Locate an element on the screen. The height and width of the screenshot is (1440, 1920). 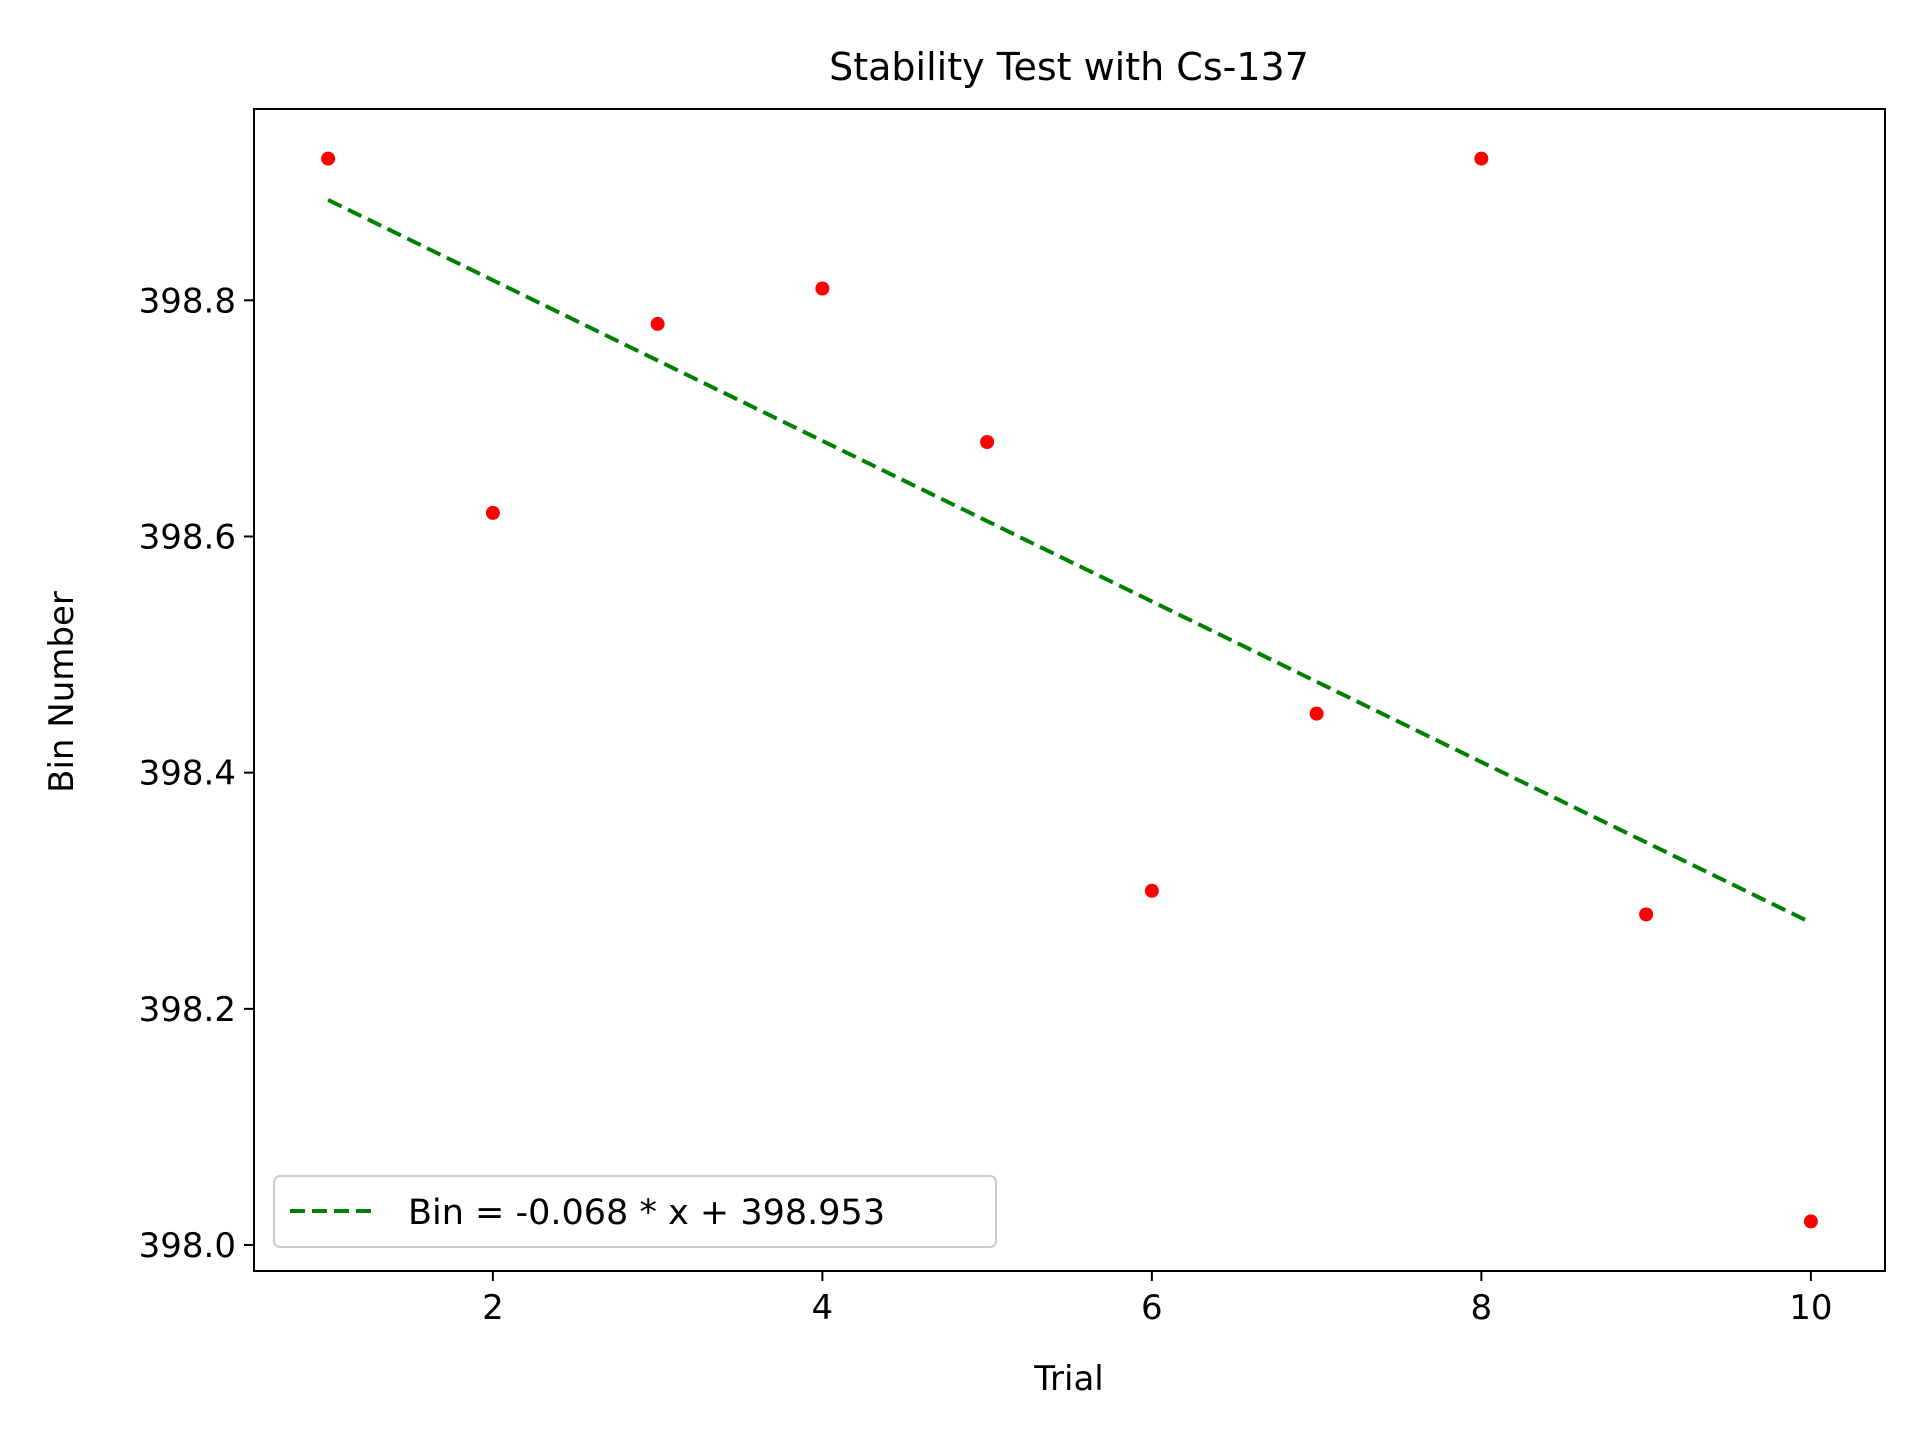
y-tick-label: 398.6 is located at coordinates (187, 537).